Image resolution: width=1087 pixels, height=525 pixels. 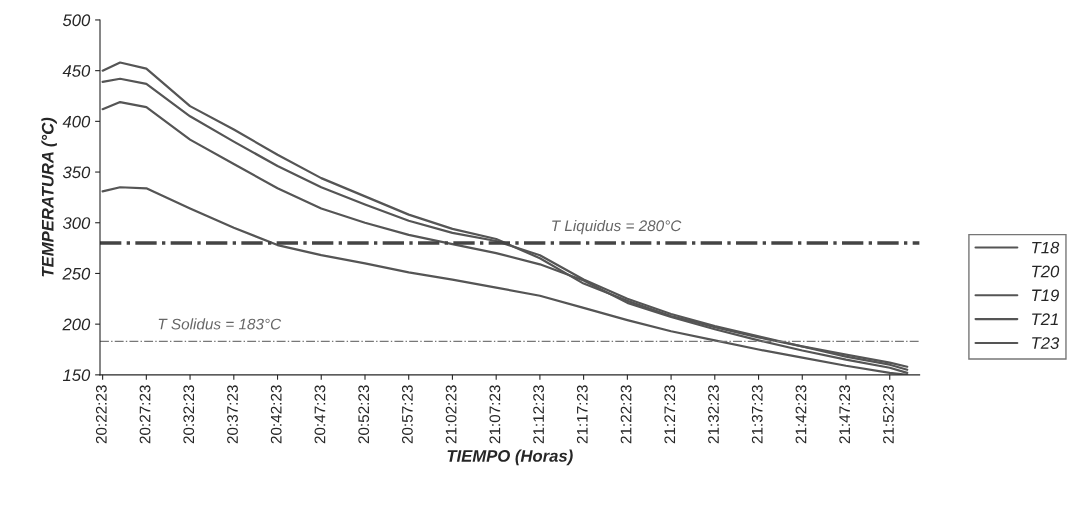 I want to click on ref-line-label: T Solidus = 183°C, so click(x=220, y=324).